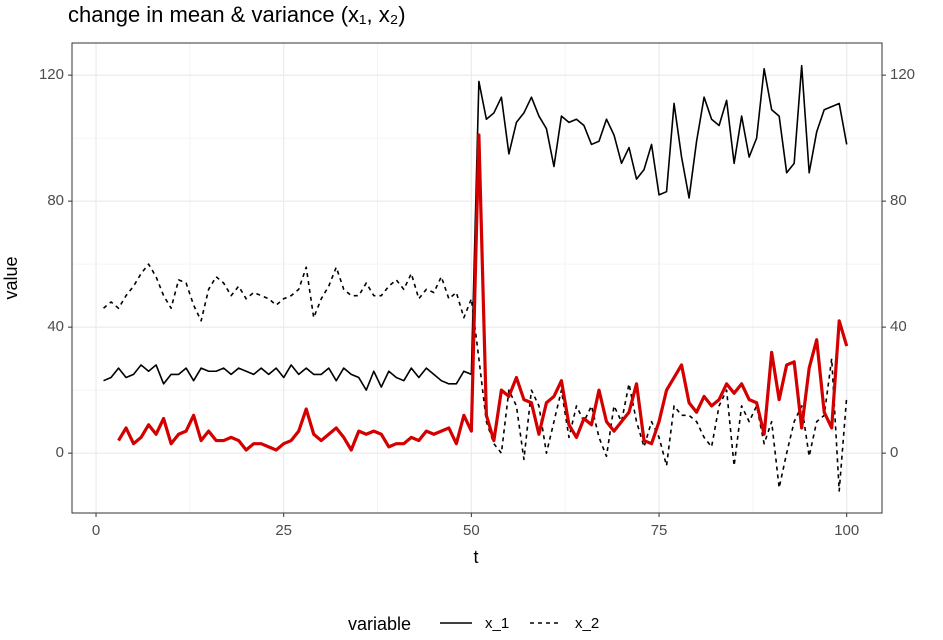 The height and width of the screenshot is (640, 943). I want to click on x-tick-label: 25, so click(283, 530).